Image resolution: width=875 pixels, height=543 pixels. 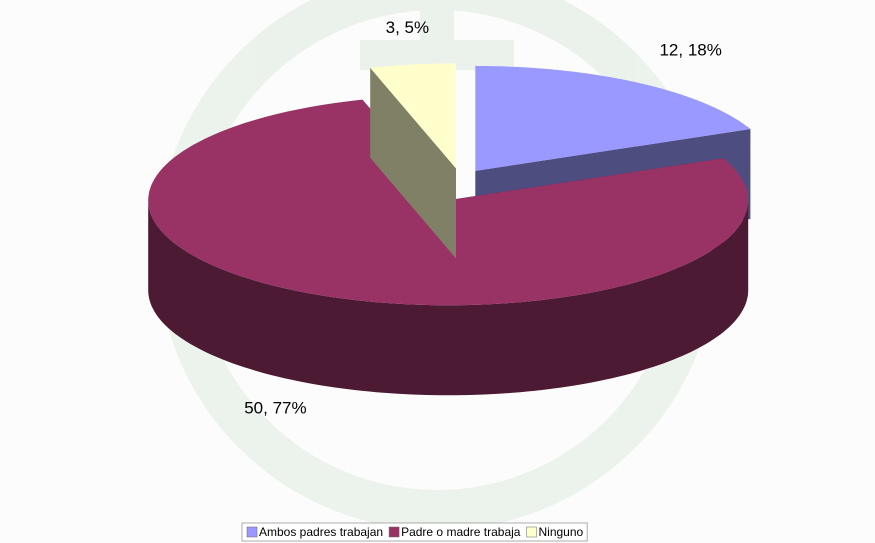 I want to click on legend-label: Padre o madre trabaja, so click(x=461, y=532).